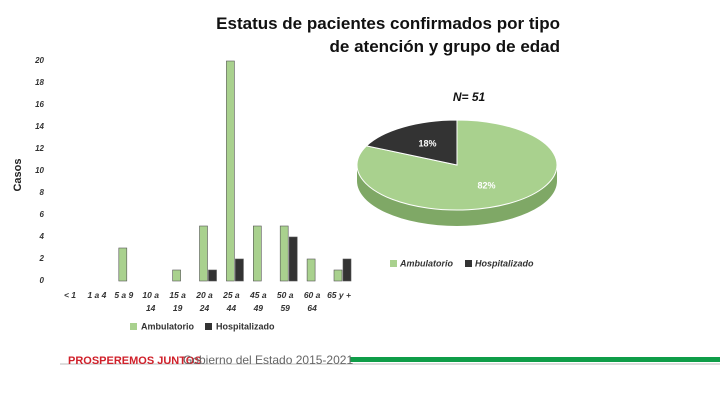 This screenshot has width=720, height=405. What do you see at coordinates (339, 295) in the screenshot?
I see `x-tick-label: 65 y +` at bounding box center [339, 295].